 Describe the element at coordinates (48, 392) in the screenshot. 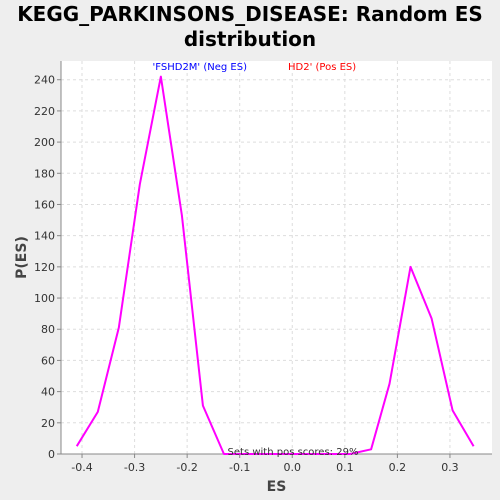

I see `y-tick-label: 40` at that location.